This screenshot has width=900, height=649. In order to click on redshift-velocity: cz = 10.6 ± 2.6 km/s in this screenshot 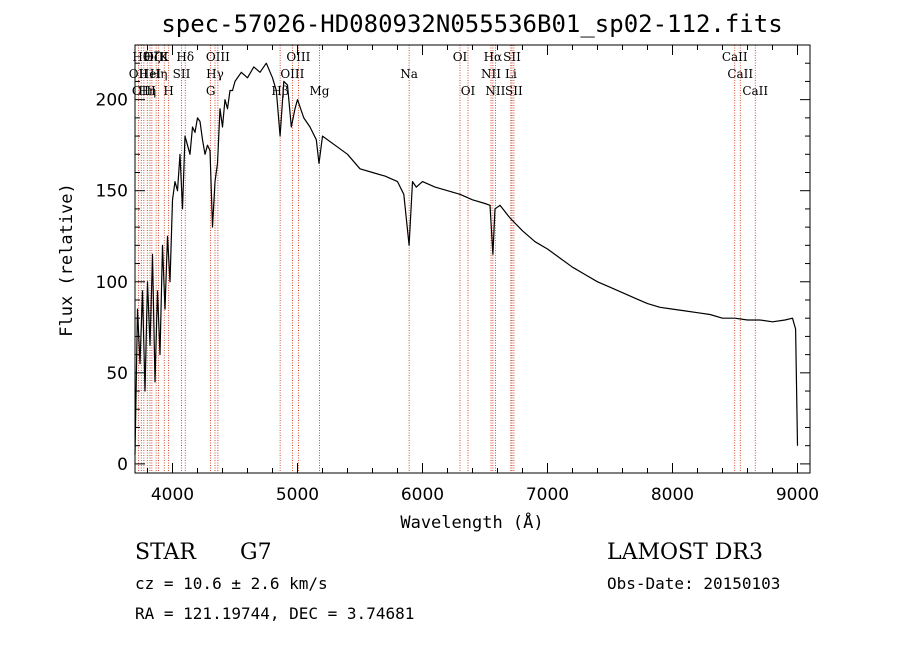, I will do `click(231, 583)`.